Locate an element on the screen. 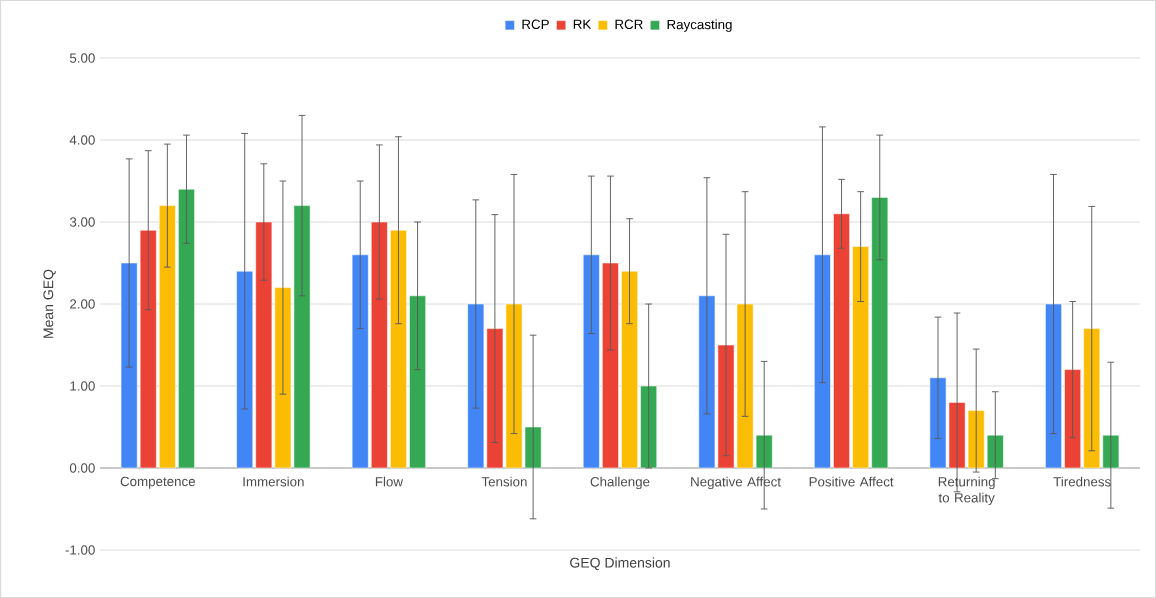  legend-label: RCP is located at coordinates (535, 24).